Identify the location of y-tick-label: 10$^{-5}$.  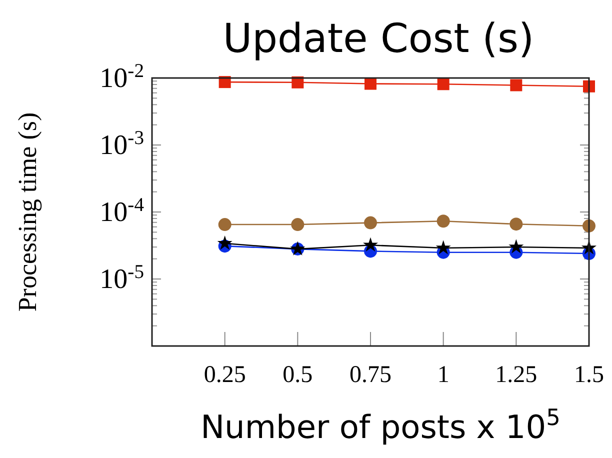
(122, 278).